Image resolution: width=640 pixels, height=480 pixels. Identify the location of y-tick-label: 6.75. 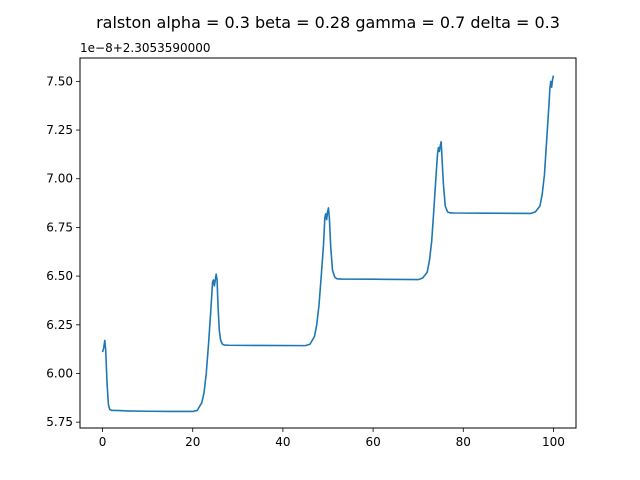
(59, 227).